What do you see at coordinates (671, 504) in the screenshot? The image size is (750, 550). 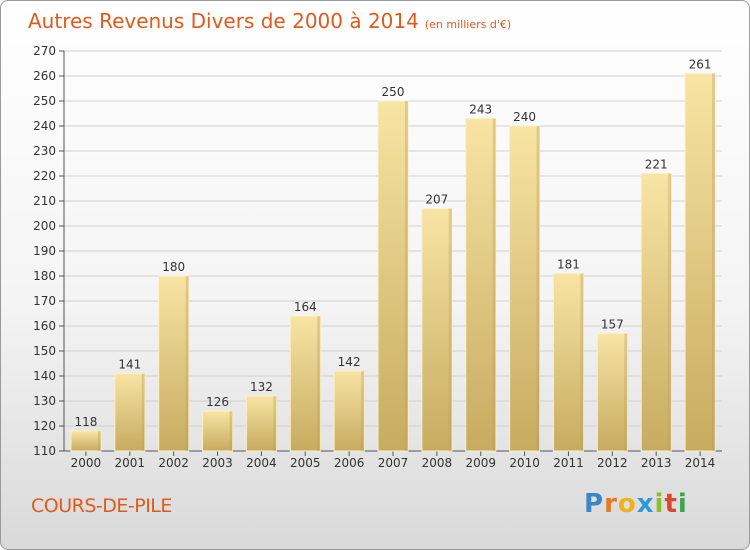 I see `logo-letter: t` at bounding box center [671, 504].